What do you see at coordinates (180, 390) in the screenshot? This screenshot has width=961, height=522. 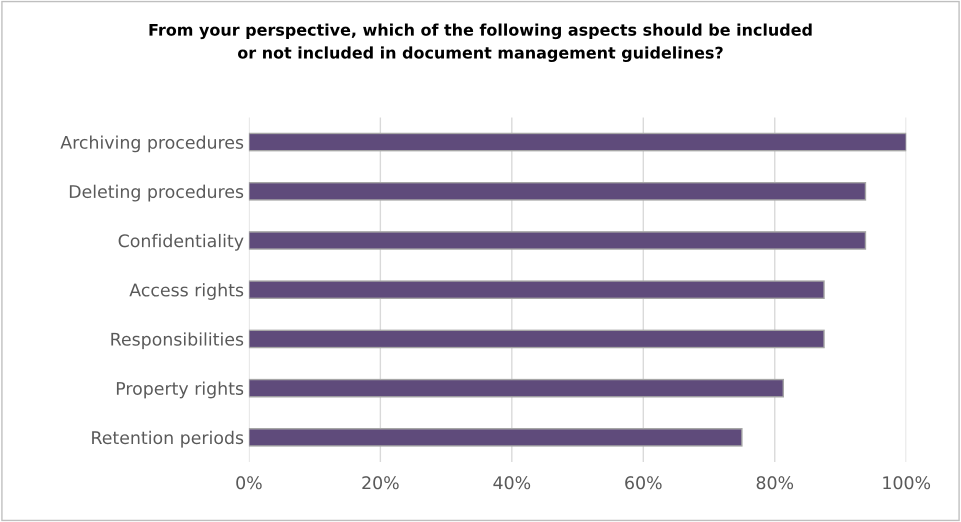 I see `y-tick-label: Property rights` at bounding box center [180, 390].